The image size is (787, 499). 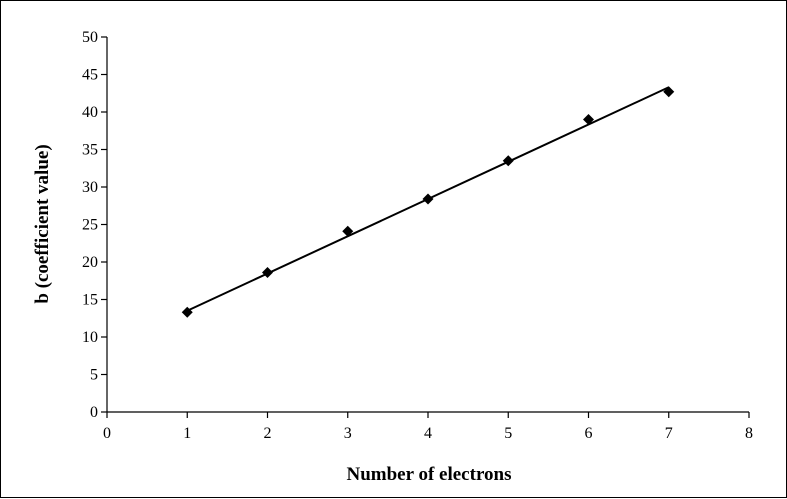 I want to click on y-tick-label: 50, so click(x=90, y=37).